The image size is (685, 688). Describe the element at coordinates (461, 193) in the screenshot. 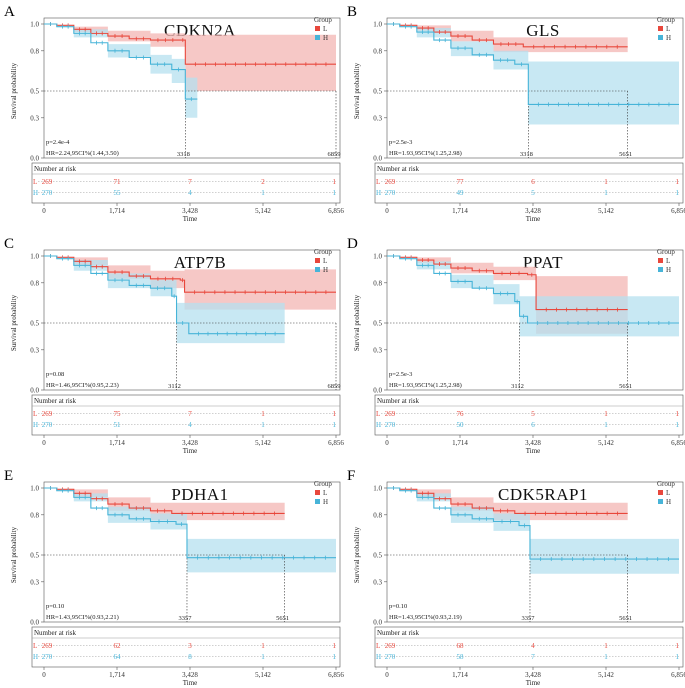

I see `risk-count: 49` at that location.